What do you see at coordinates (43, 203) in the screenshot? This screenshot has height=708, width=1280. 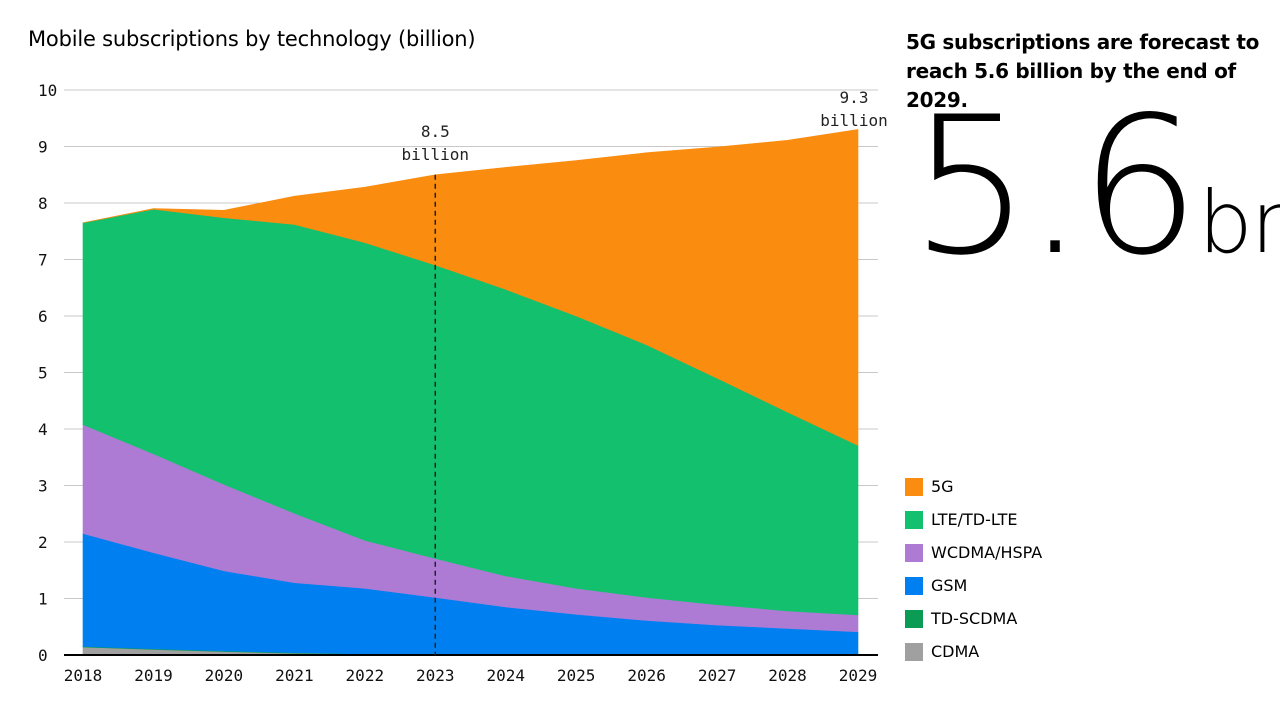 I see `y-tick-label: 8` at bounding box center [43, 203].